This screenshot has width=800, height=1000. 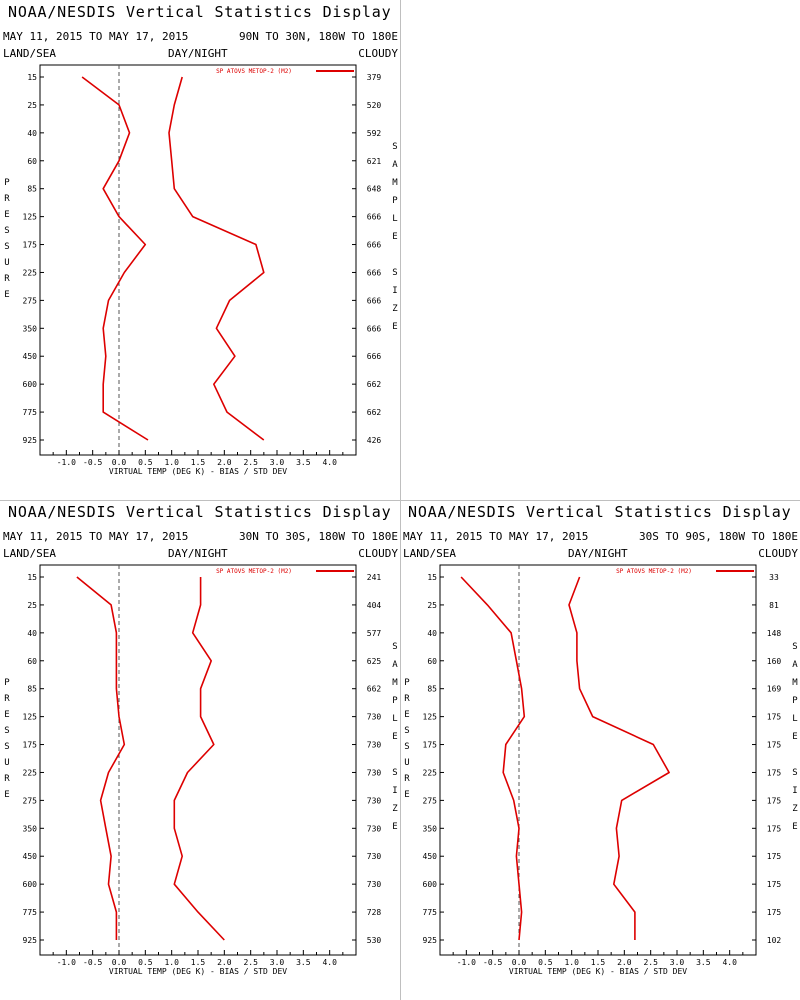 What do you see at coordinates (303, 462) in the screenshot?
I see `x-tick-label: 3.5` at bounding box center [303, 462].